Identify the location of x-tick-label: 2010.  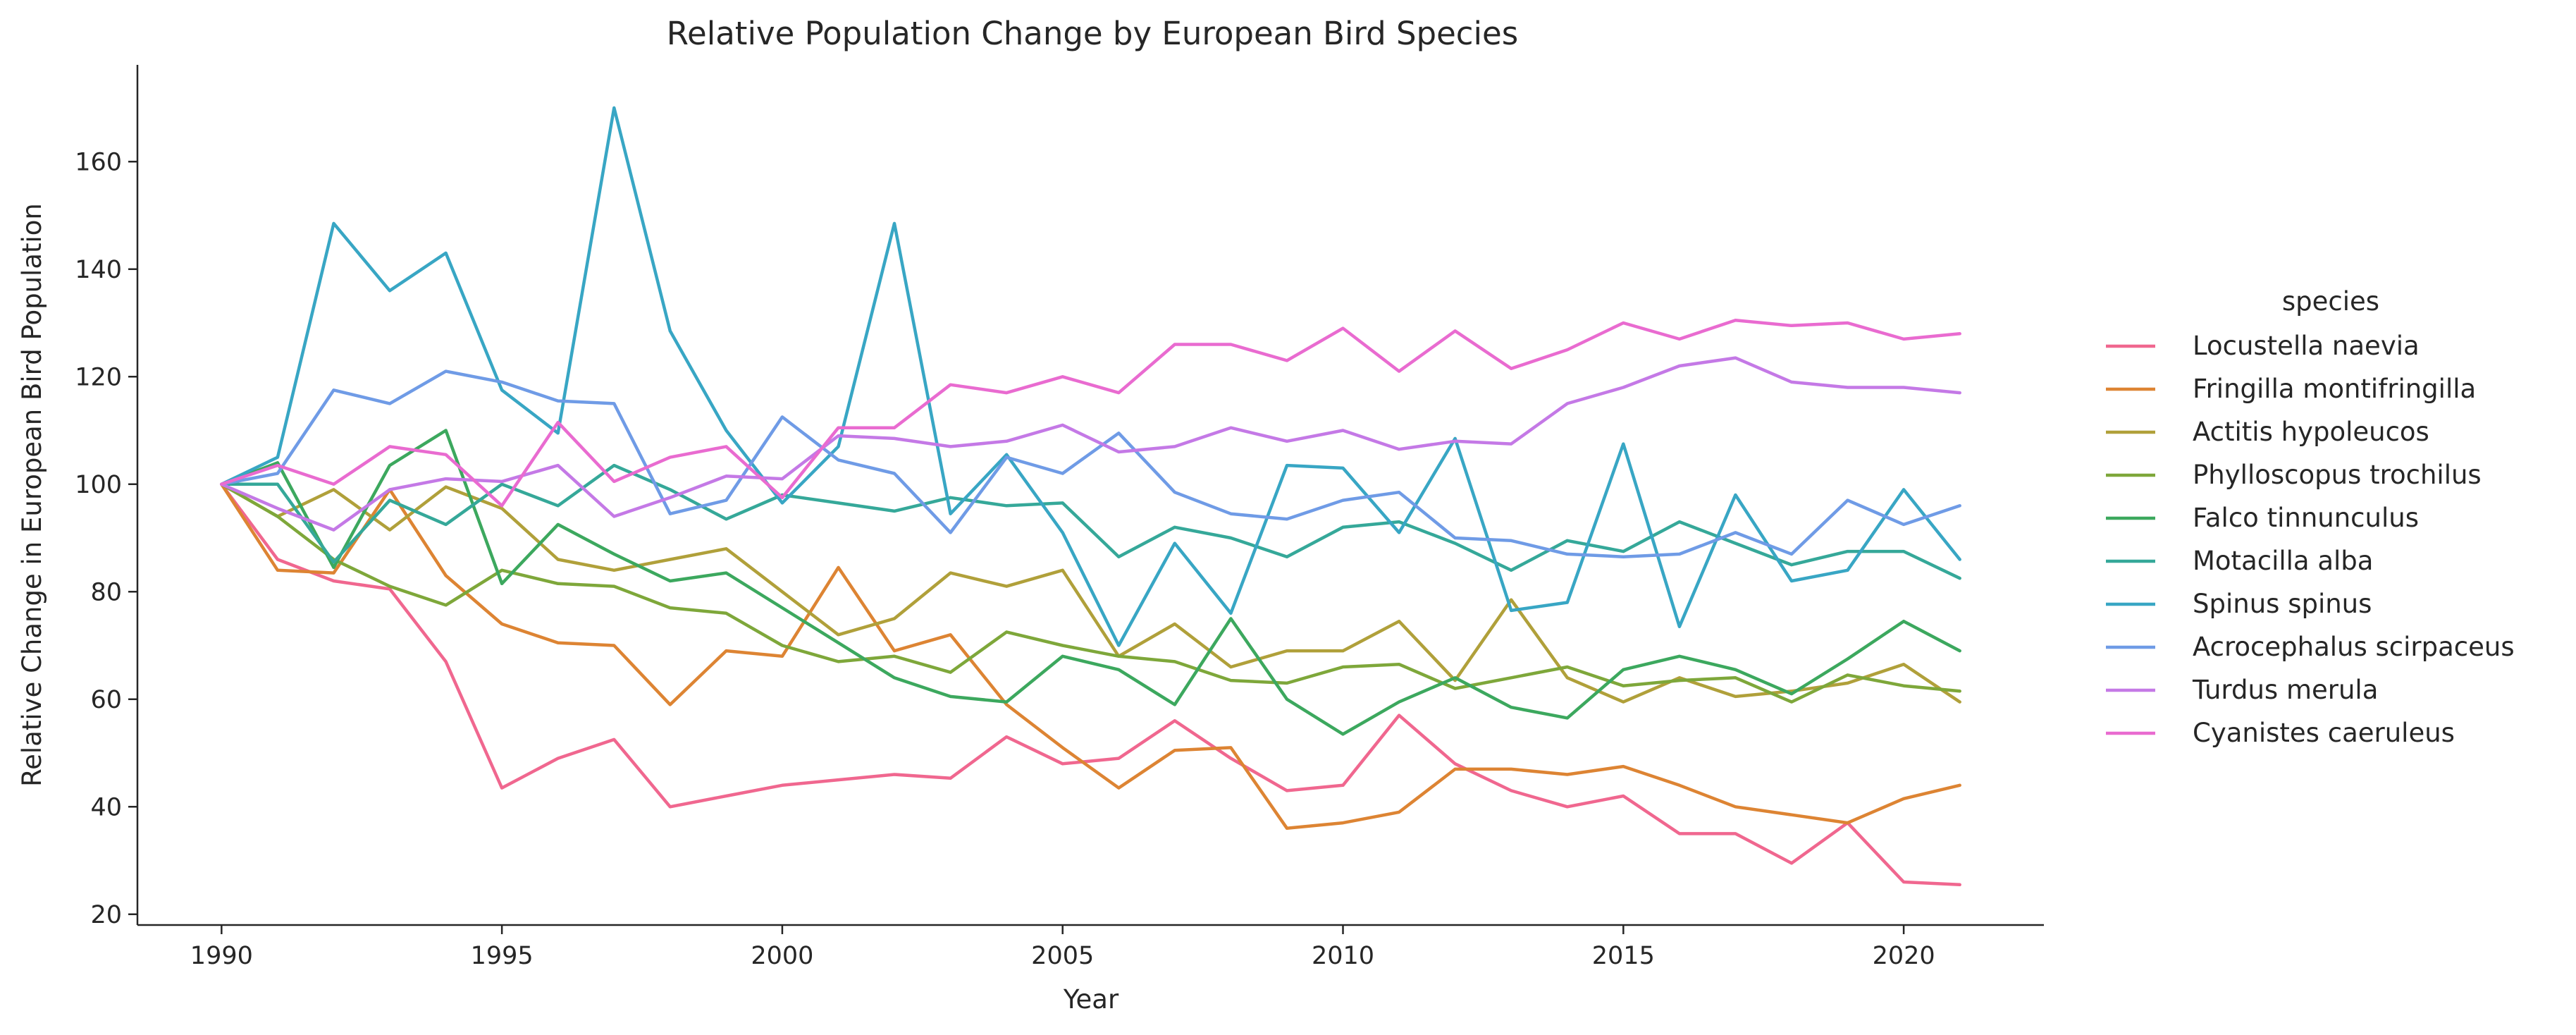
(1343, 956).